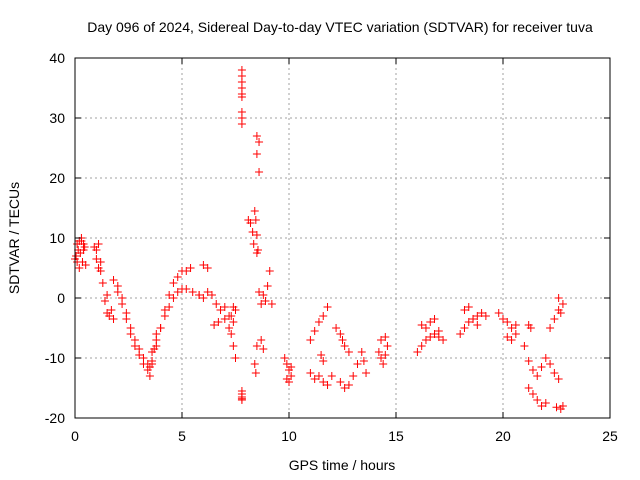 This screenshot has height=480, width=640. I want to click on y-axis-label: SDTVAR / TECUs, so click(14, 238).